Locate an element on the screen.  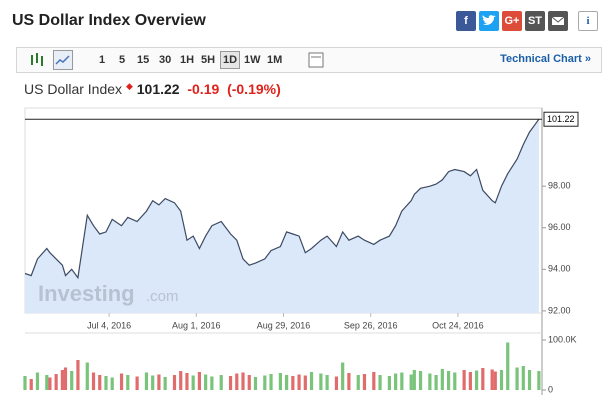
page-title: US Dollar Index Overview is located at coordinates (109, 20).